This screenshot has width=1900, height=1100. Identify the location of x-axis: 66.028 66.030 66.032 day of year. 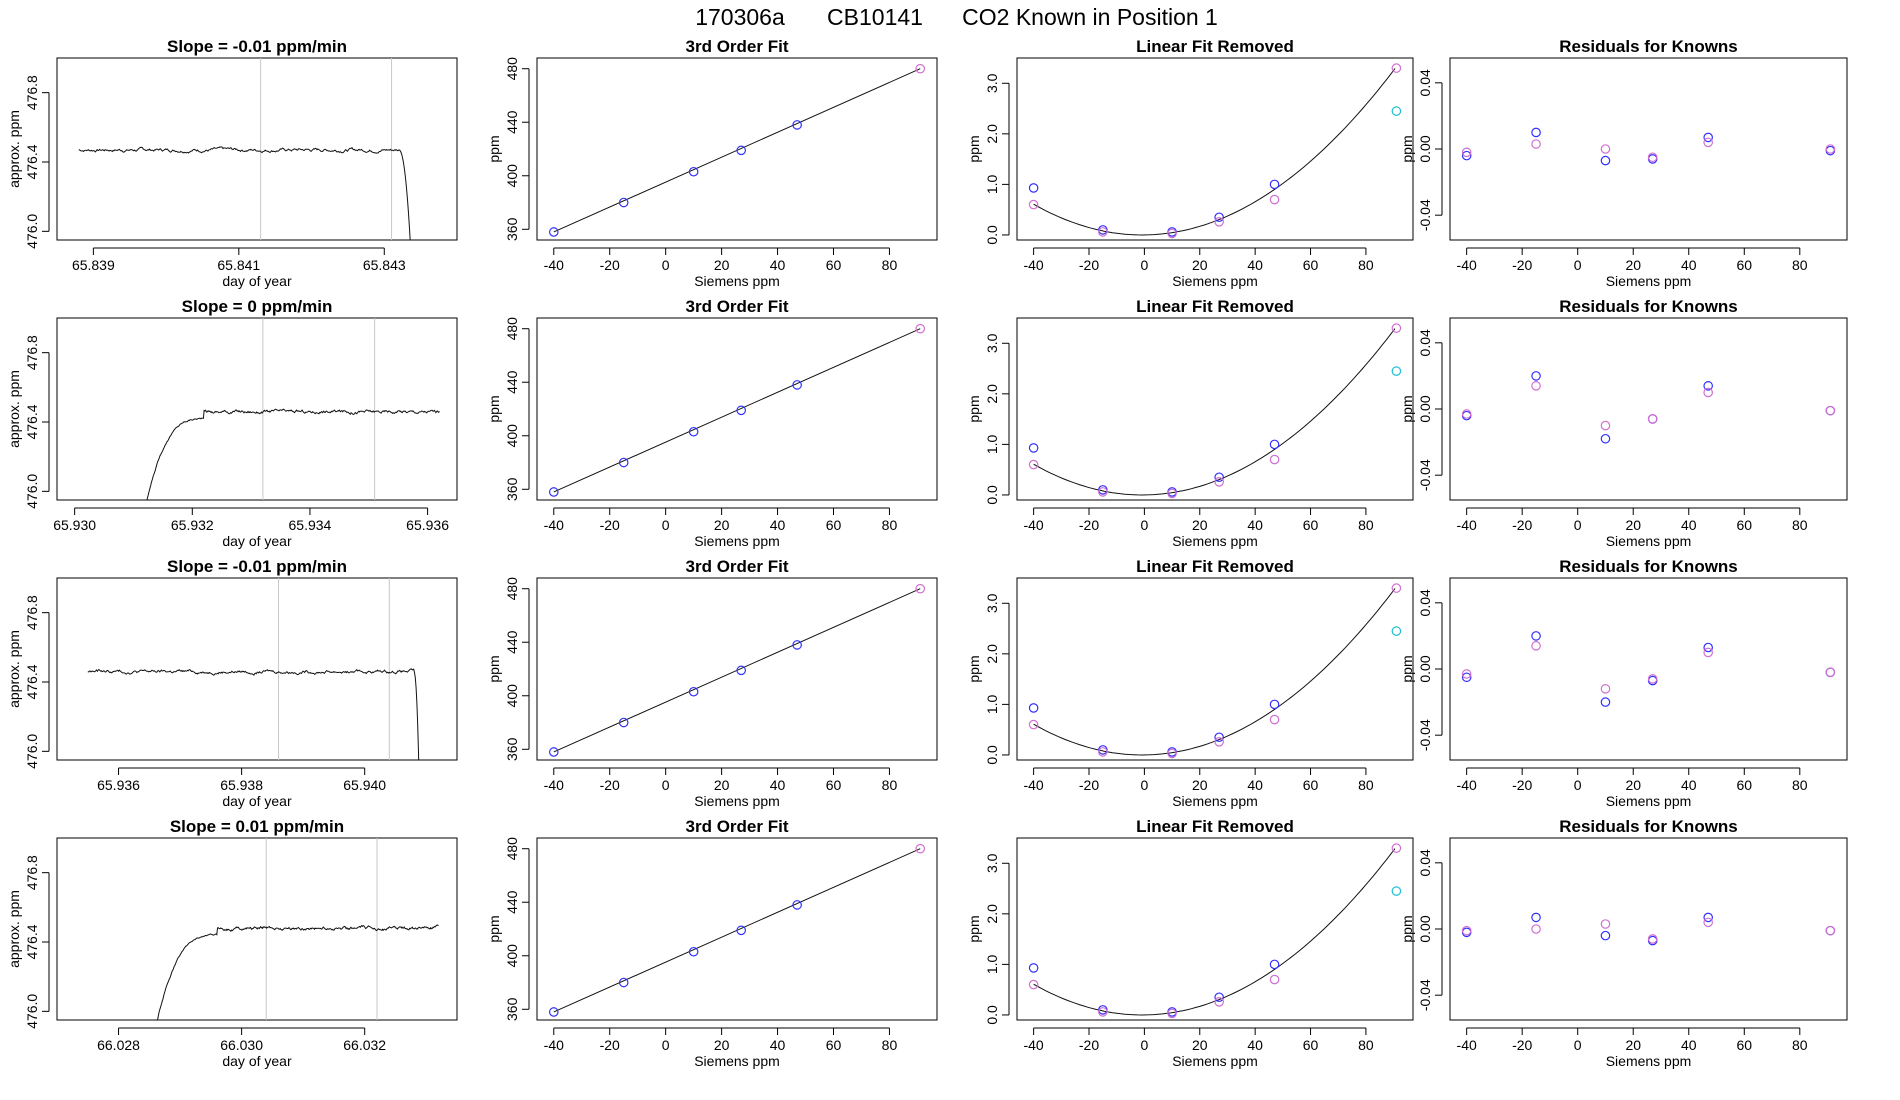
(241, 1048).